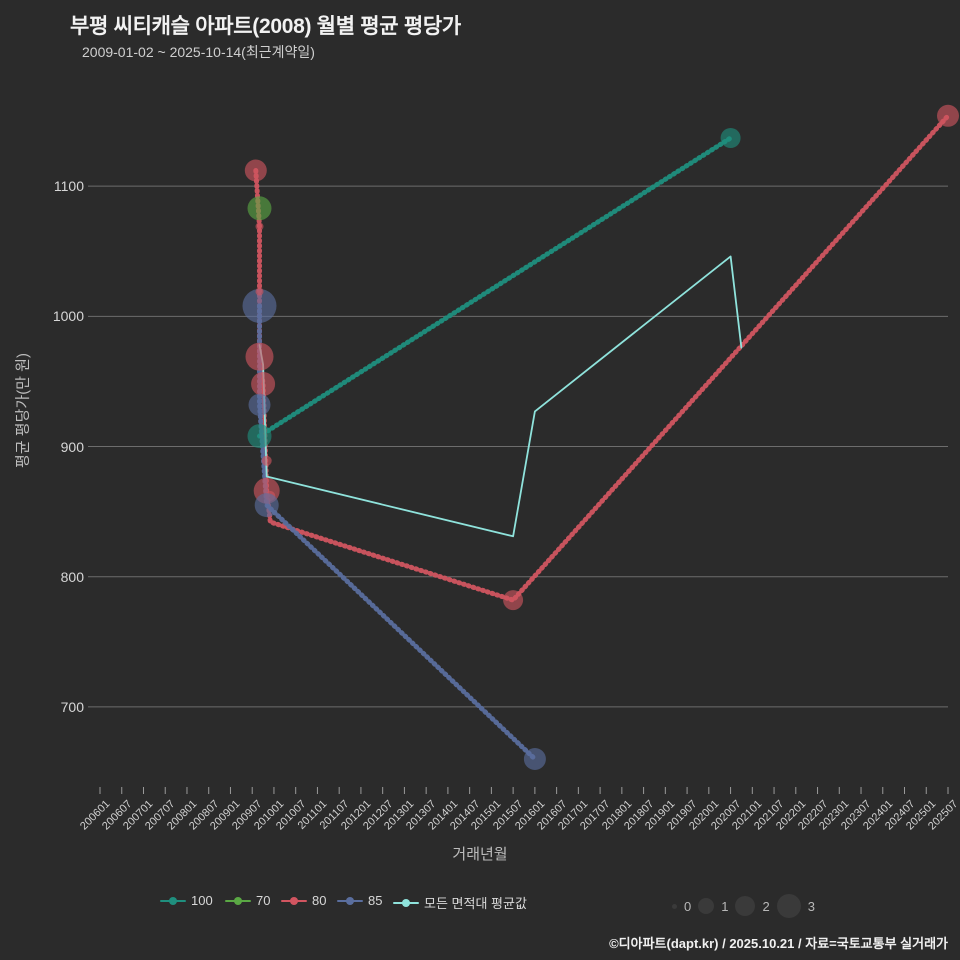 The height and width of the screenshot is (960, 960). I want to click on legend-label: 100, so click(202, 900).